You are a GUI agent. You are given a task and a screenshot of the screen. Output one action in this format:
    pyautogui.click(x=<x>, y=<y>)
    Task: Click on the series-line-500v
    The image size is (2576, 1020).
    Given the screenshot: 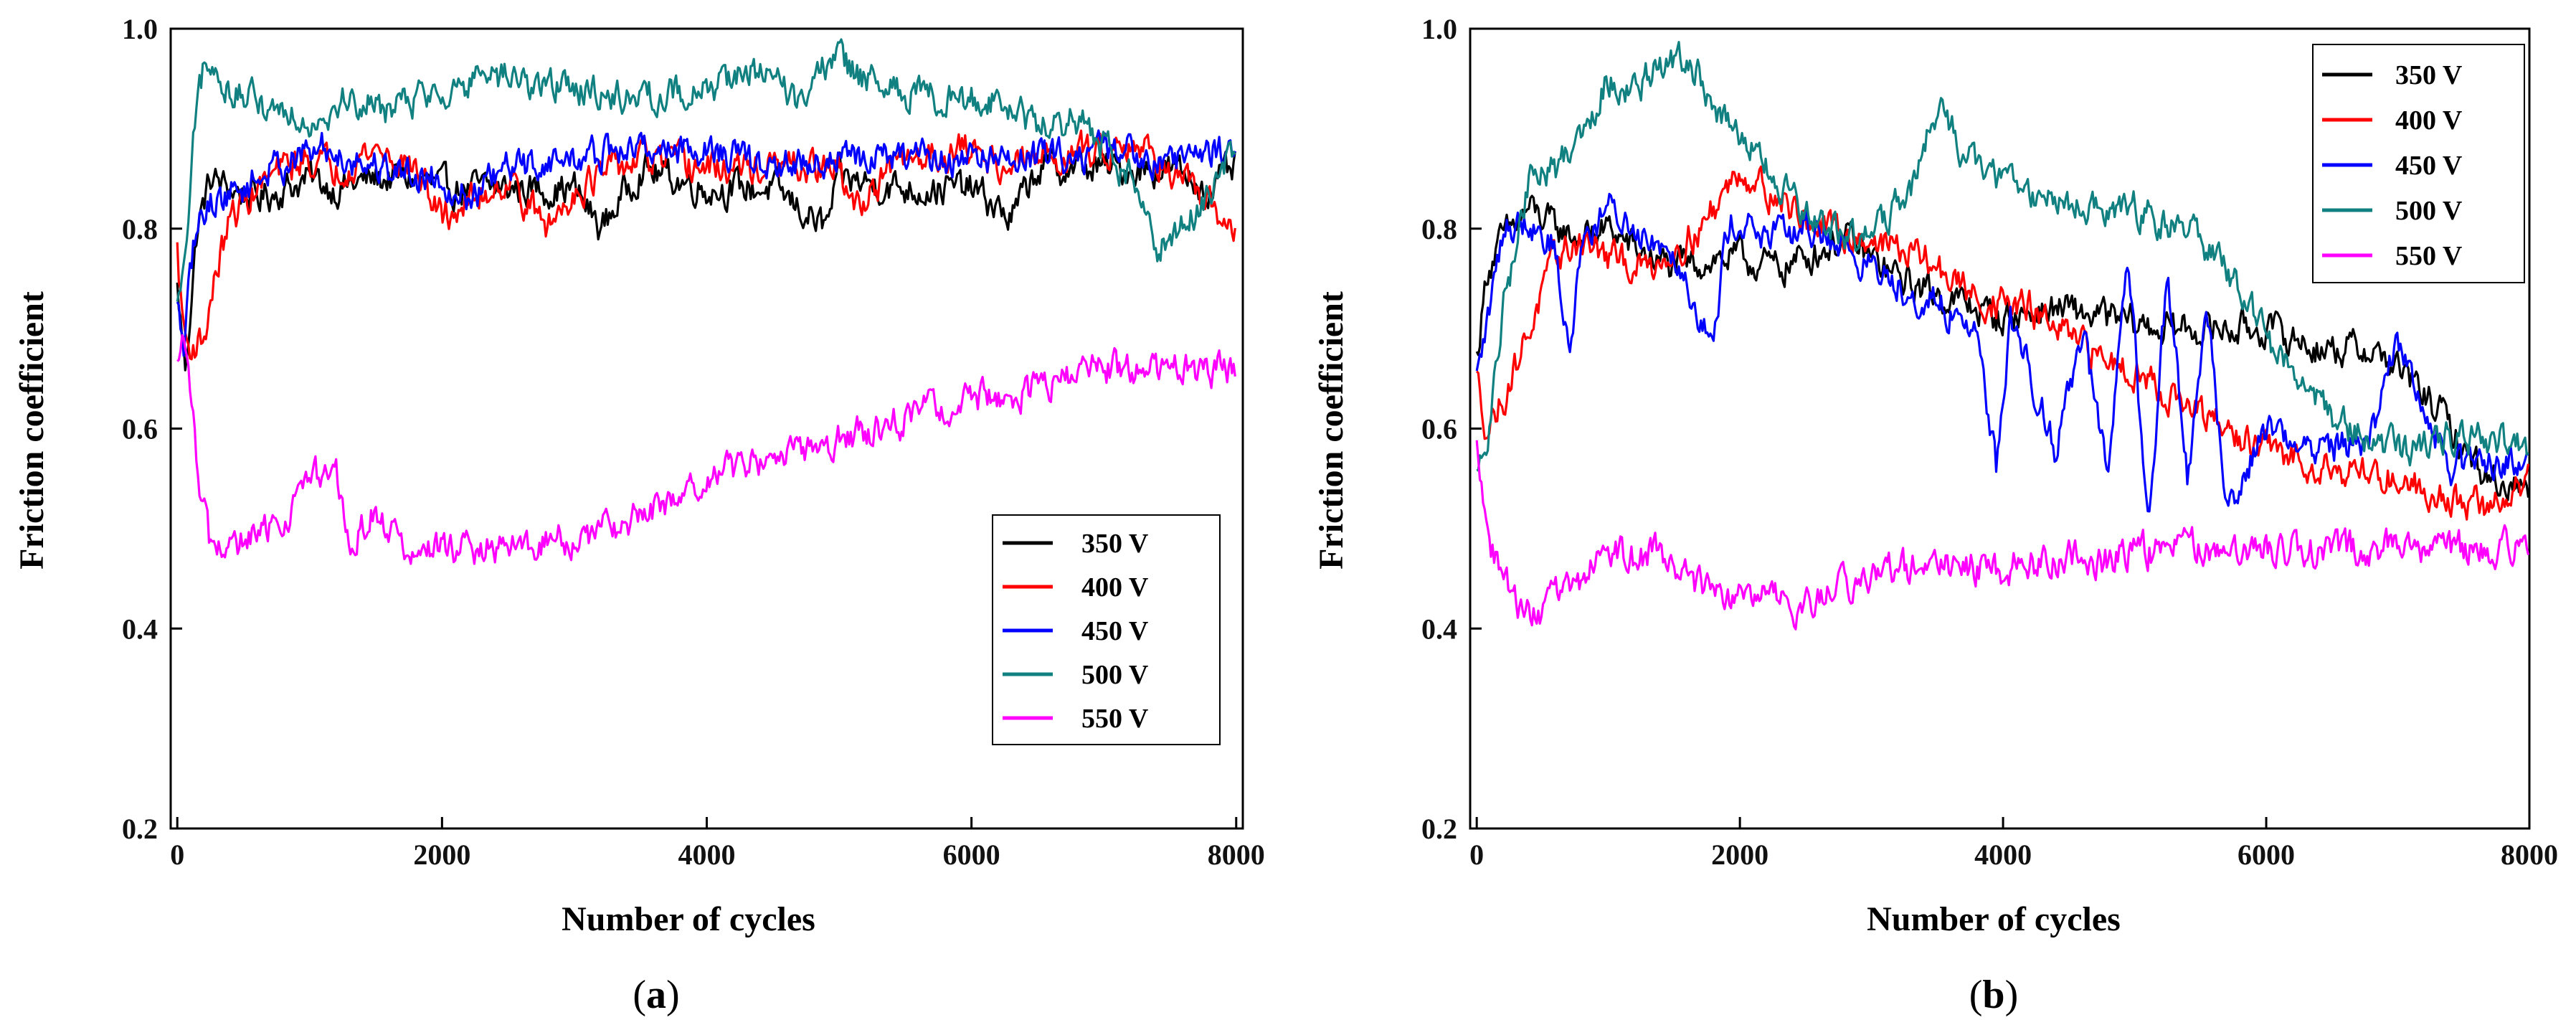 What is the action you would take?
    pyautogui.click(x=706, y=170)
    